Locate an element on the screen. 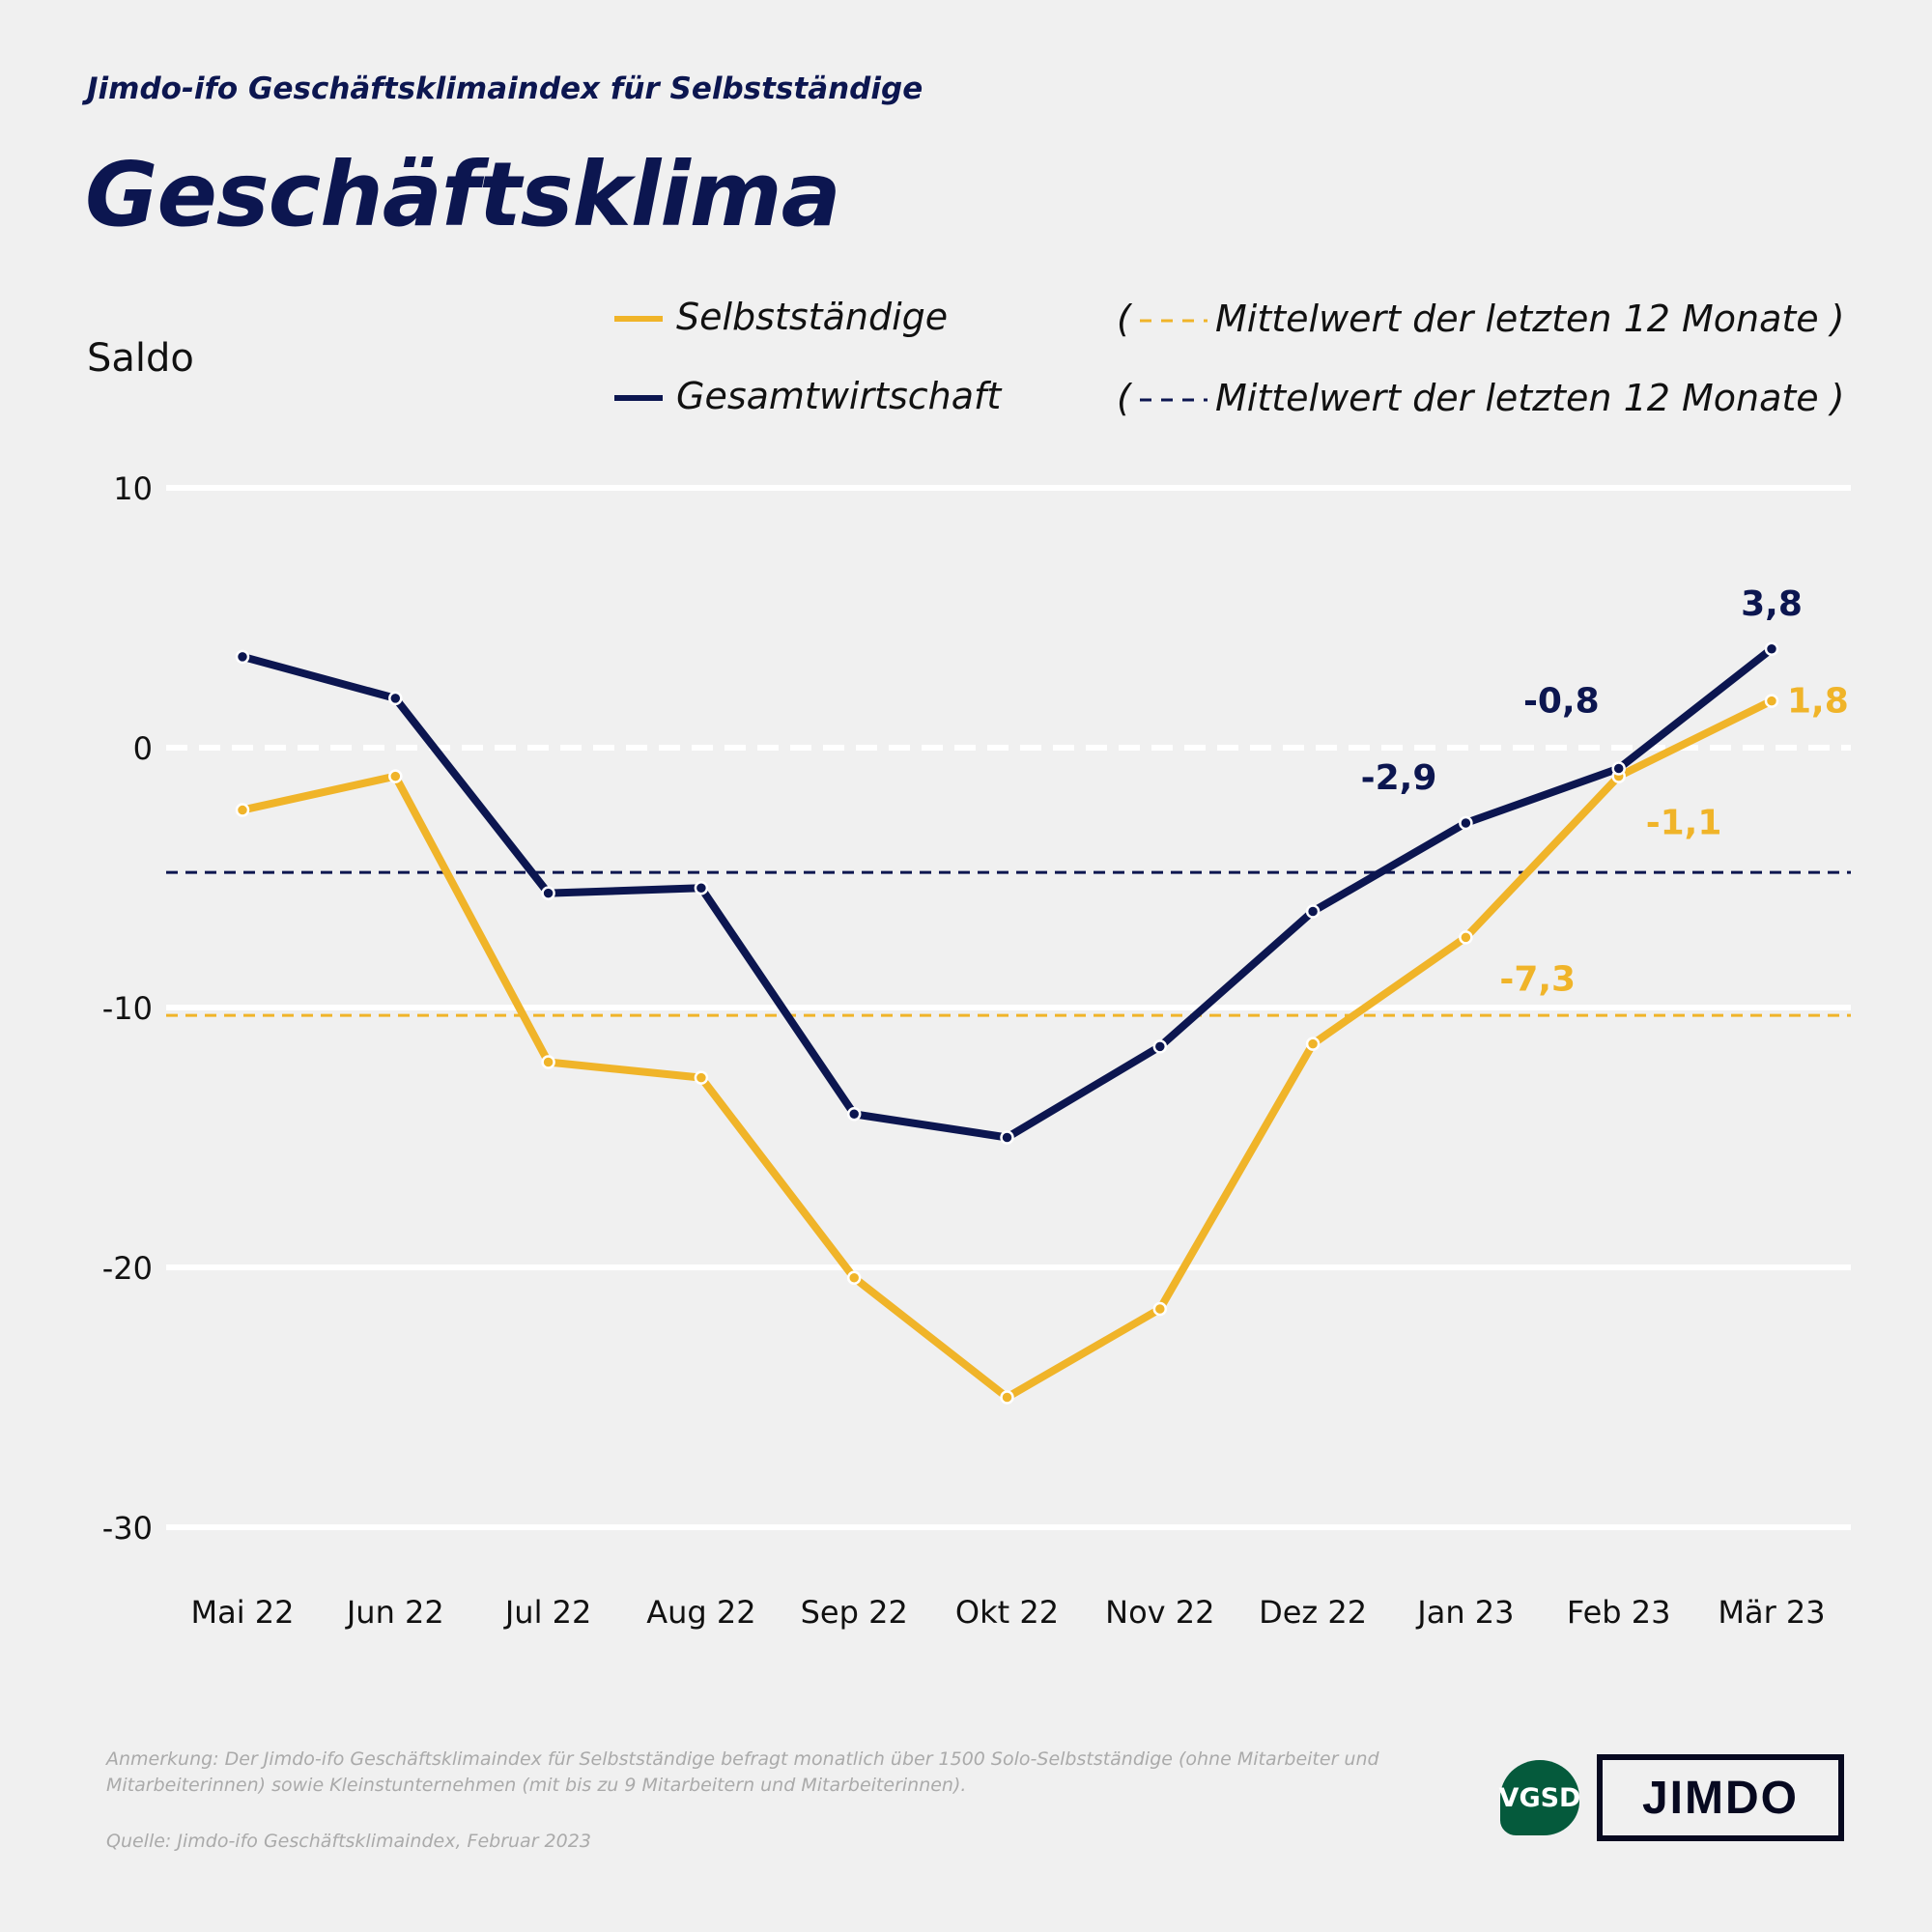  legend-selbst: Selbstständige is located at coordinates (812, 317).